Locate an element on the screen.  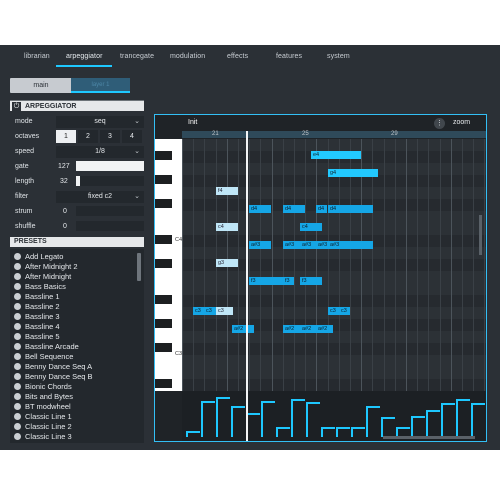
power-icon: ⏻ is located at coordinates (16, 106).